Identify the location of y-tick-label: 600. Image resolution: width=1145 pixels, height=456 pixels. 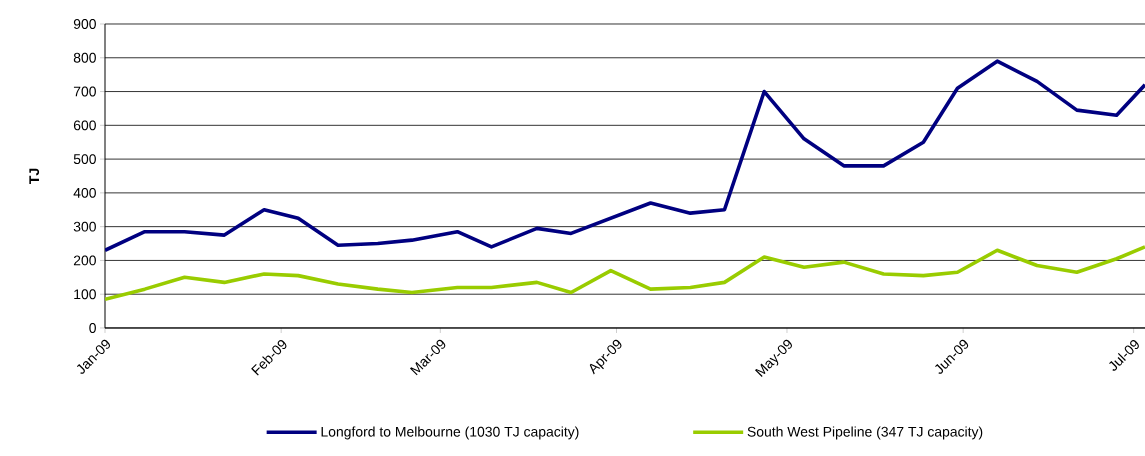
(84, 125).